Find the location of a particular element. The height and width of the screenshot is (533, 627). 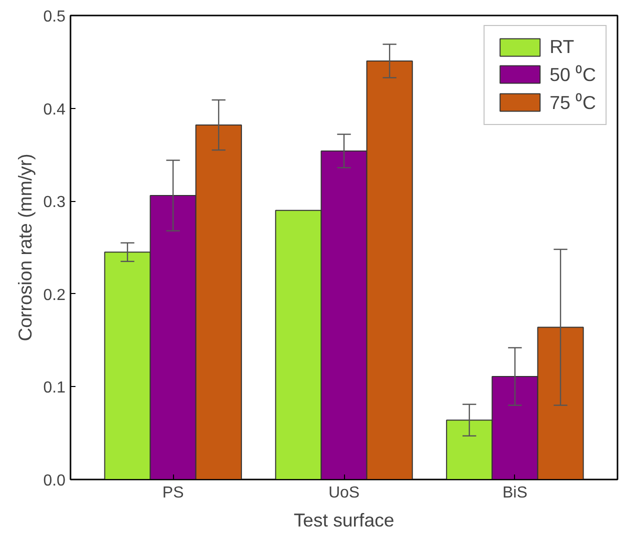

y-tick-label: 0.0 is located at coordinates (54, 481).